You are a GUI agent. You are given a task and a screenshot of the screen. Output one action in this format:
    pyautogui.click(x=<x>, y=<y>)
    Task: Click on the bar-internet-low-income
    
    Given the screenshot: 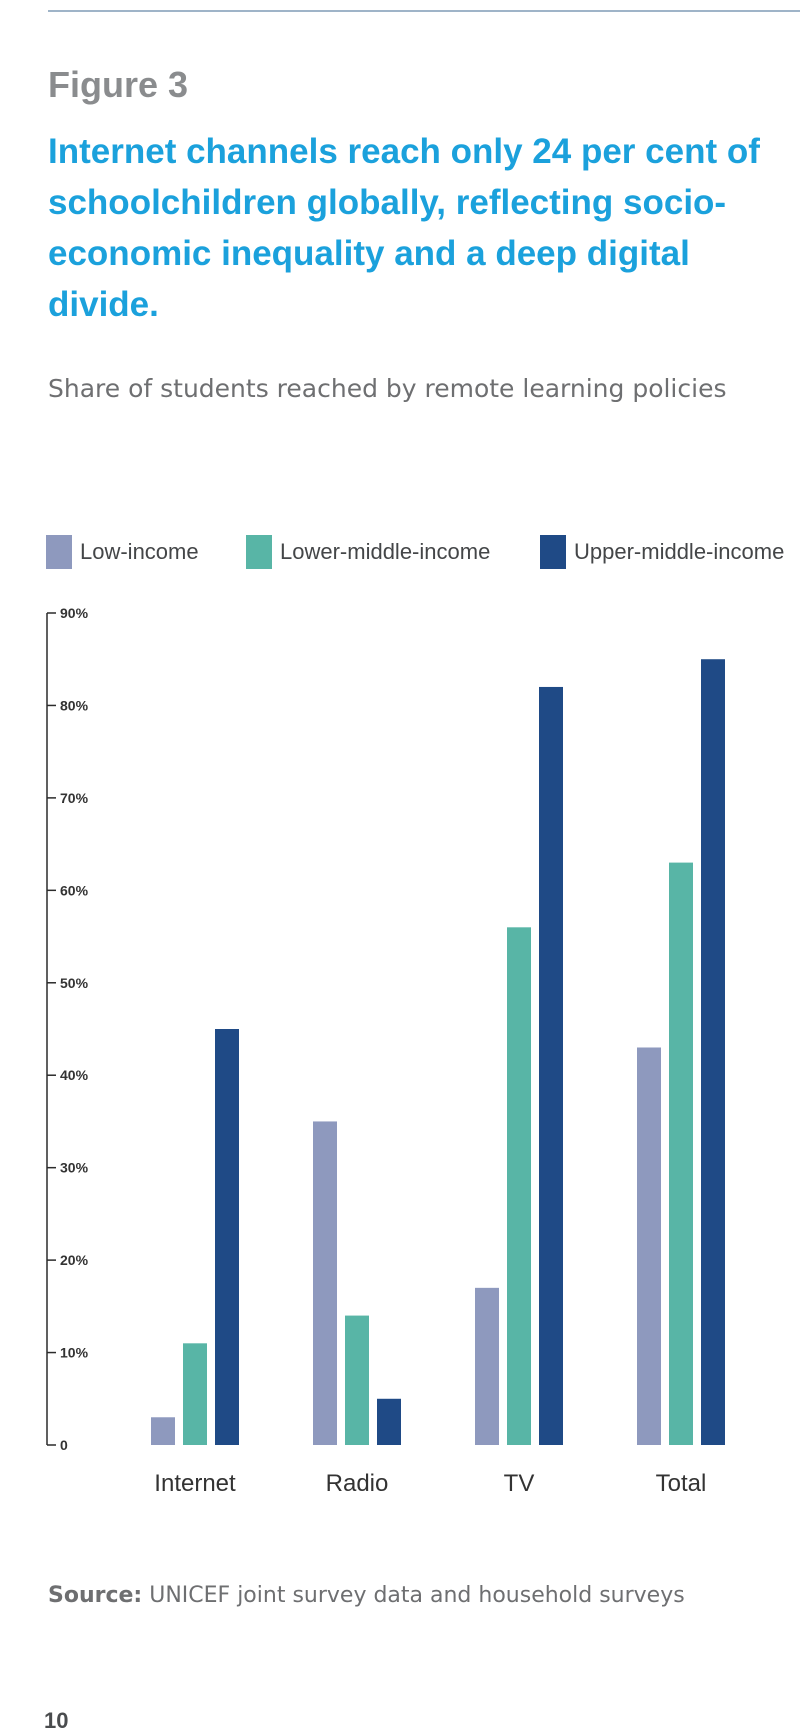 What is the action you would take?
    pyautogui.click(x=163, y=1431)
    